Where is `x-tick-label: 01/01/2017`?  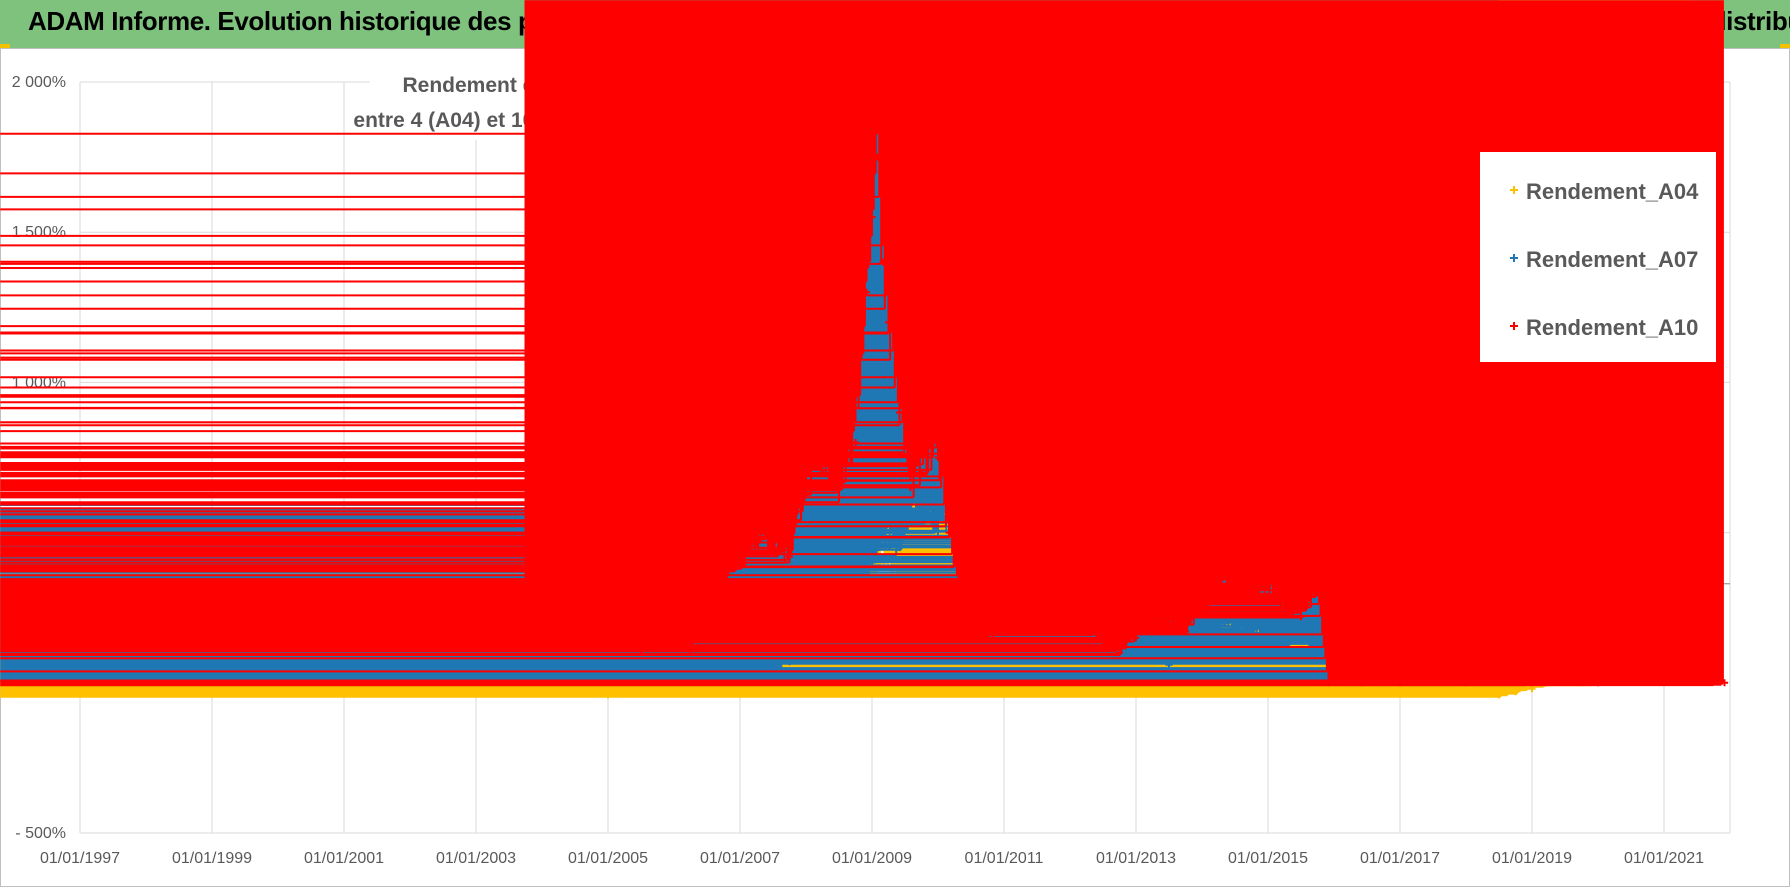
x-tick-label: 01/01/2017 is located at coordinates (1400, 858).